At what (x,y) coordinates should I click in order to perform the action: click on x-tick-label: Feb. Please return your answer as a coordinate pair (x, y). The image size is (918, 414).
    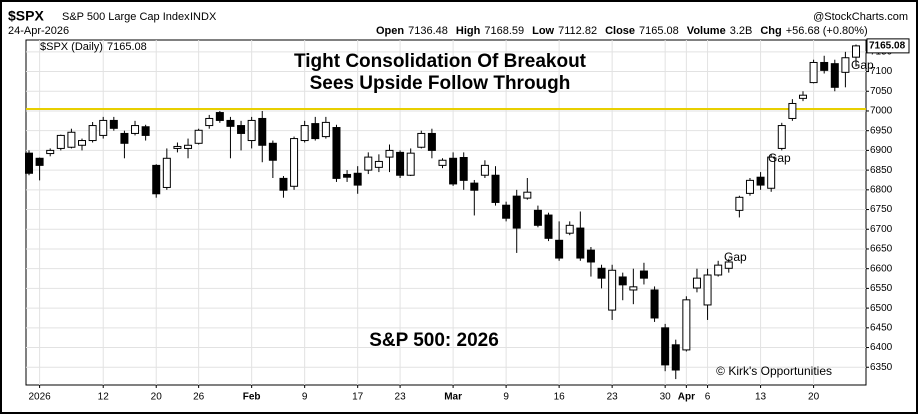
    Looking at the image, I should click on (252, 397).